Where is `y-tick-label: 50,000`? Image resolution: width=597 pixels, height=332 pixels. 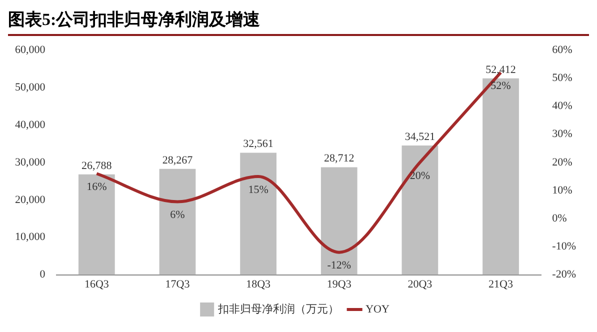 y-tick-label: 50,000 is located at coordinates (30, 87).